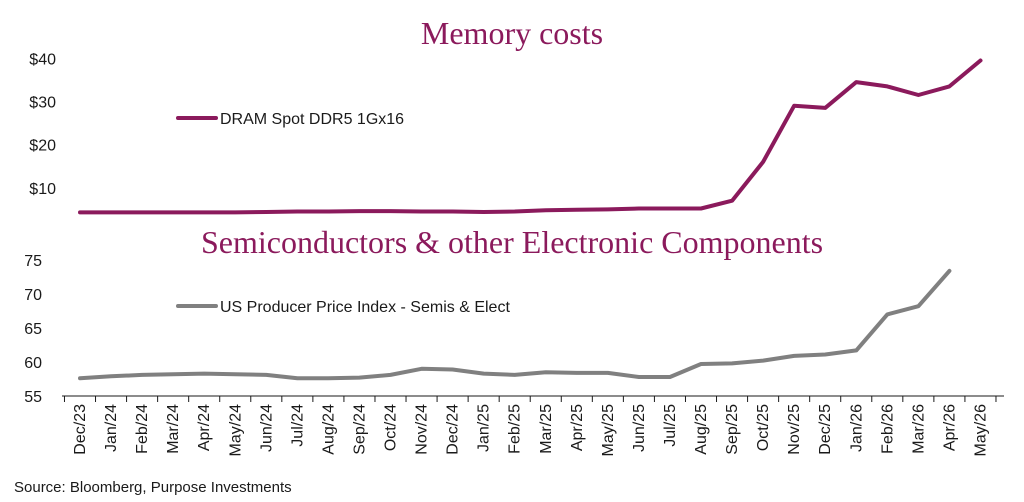  What do you see at coordinates (701, 429) in the screenshot?
I see `x-axis-label: Aug/25` at bounding box center [701, 429].